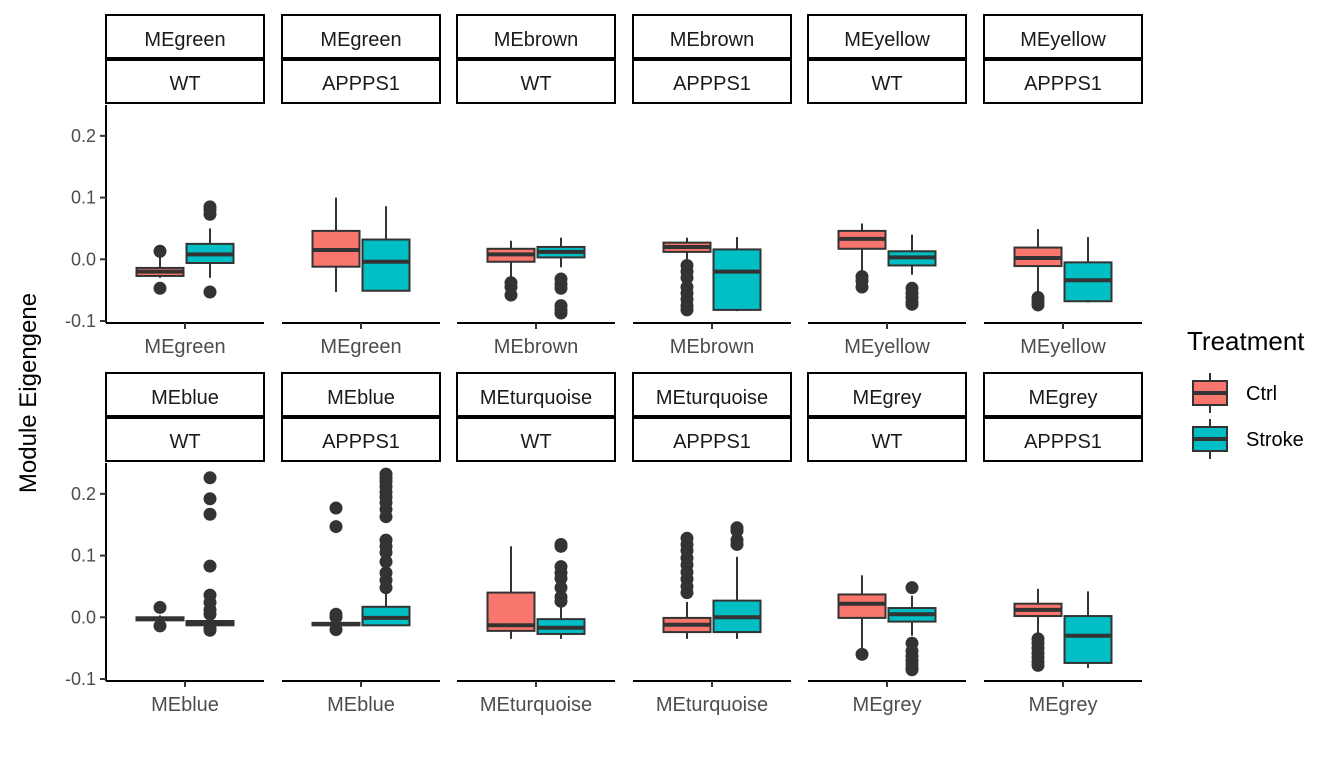 This screenshot has height=773, width=1344. What do you see at coordinates (536, 398) in the screenshot?
I see `facet-strip-module: MEturquoise` at bounding box center [536, 398].